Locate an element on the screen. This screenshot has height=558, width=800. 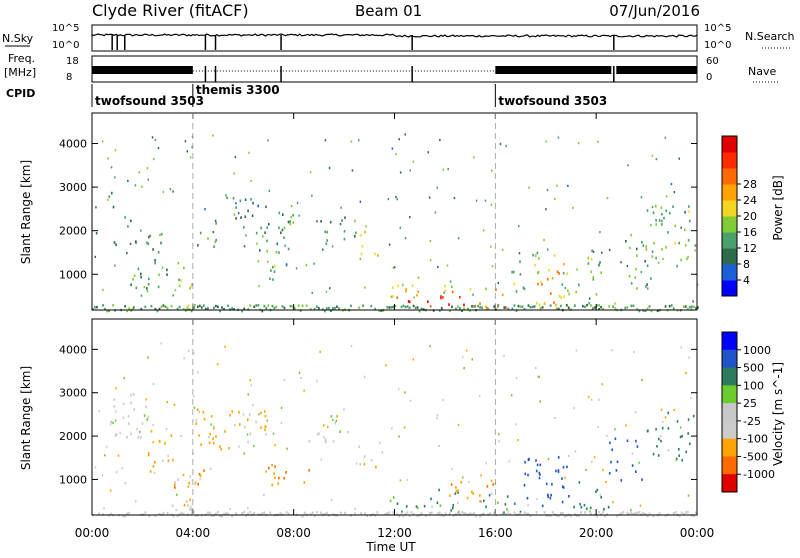
colorbar-tick-label: -25 is located at coordinates (752, 421).